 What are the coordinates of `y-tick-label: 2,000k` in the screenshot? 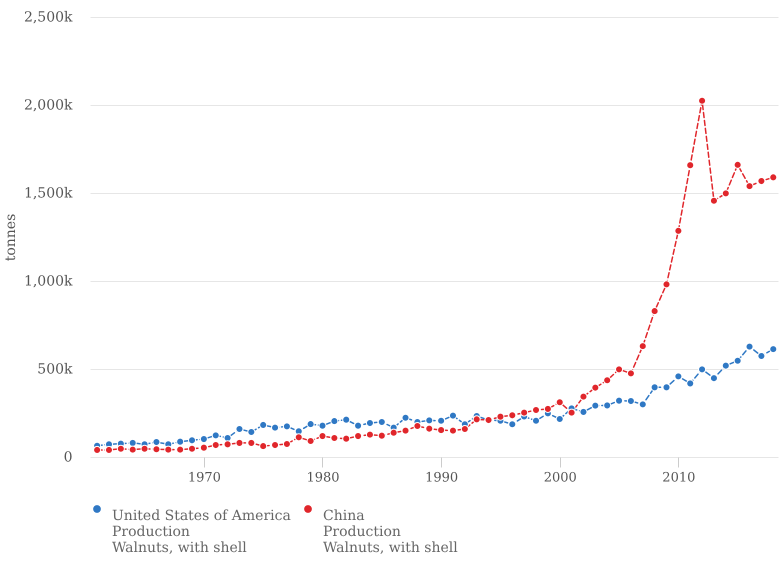 It's located at (49, 106).